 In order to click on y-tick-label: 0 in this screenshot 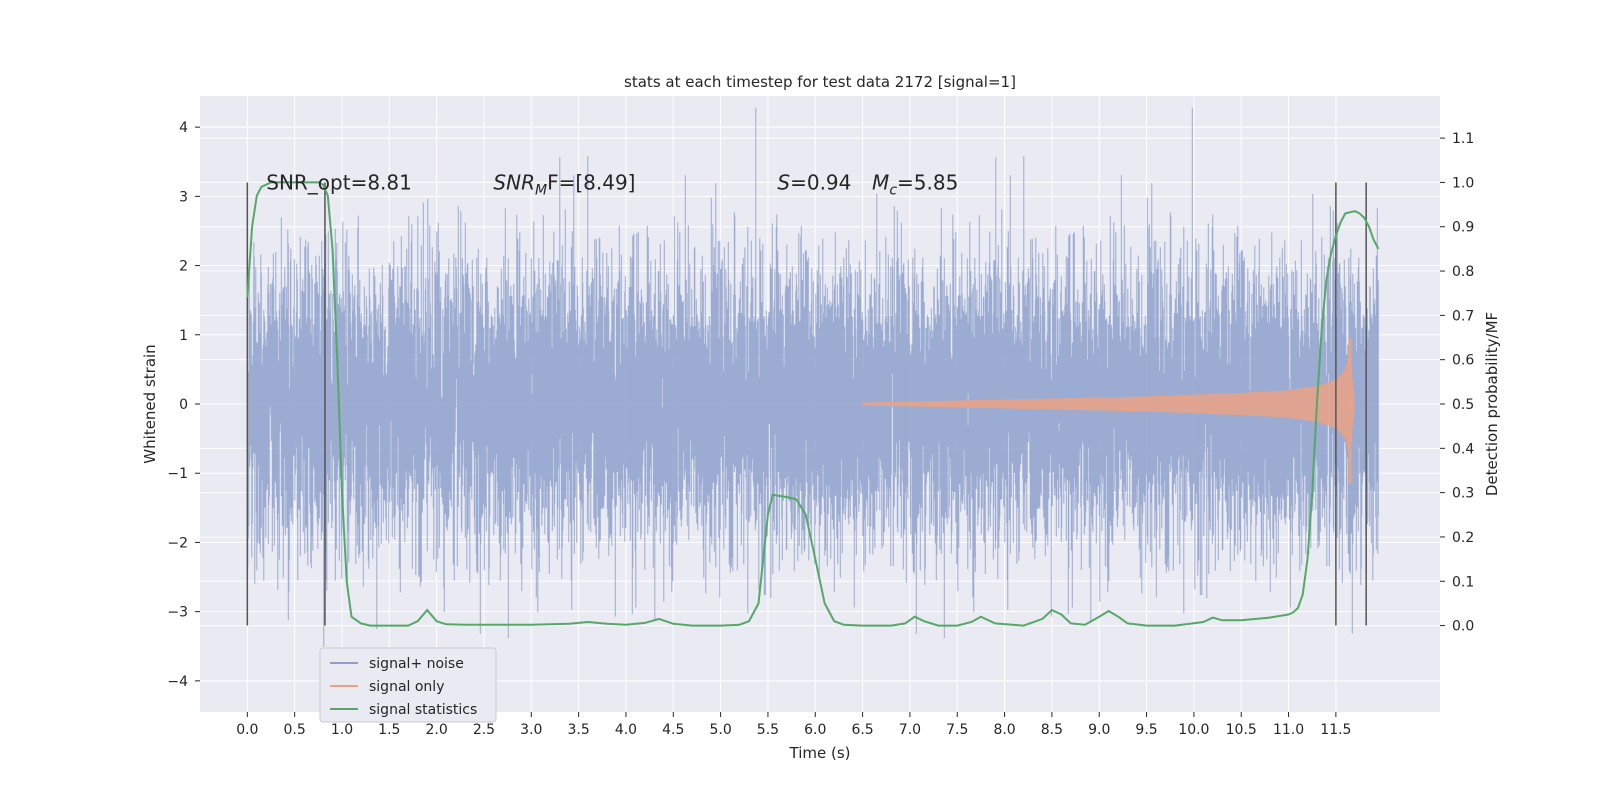, I will do `click(183, 405)`.